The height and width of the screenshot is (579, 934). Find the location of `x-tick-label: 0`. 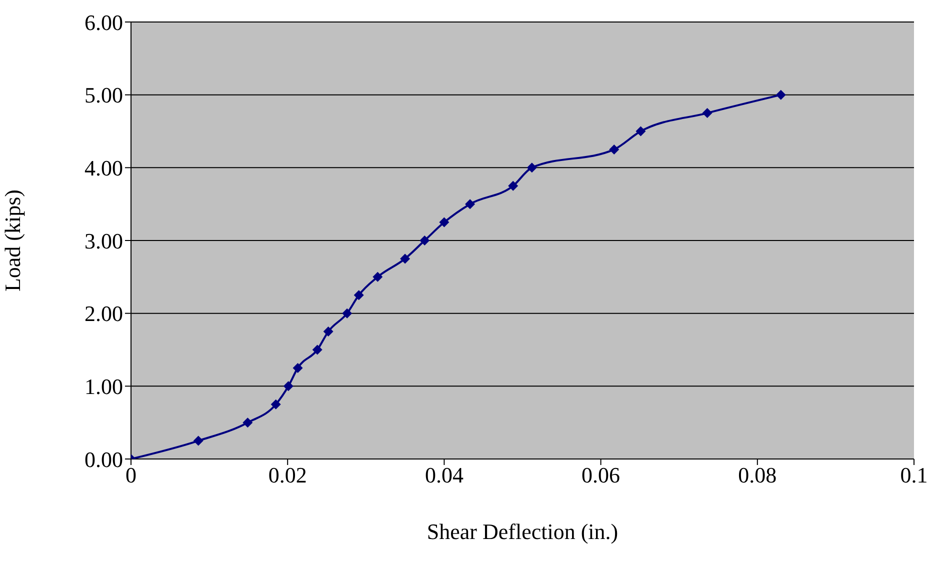

x-tick-label: 0 is located at coordinates (131, 475).